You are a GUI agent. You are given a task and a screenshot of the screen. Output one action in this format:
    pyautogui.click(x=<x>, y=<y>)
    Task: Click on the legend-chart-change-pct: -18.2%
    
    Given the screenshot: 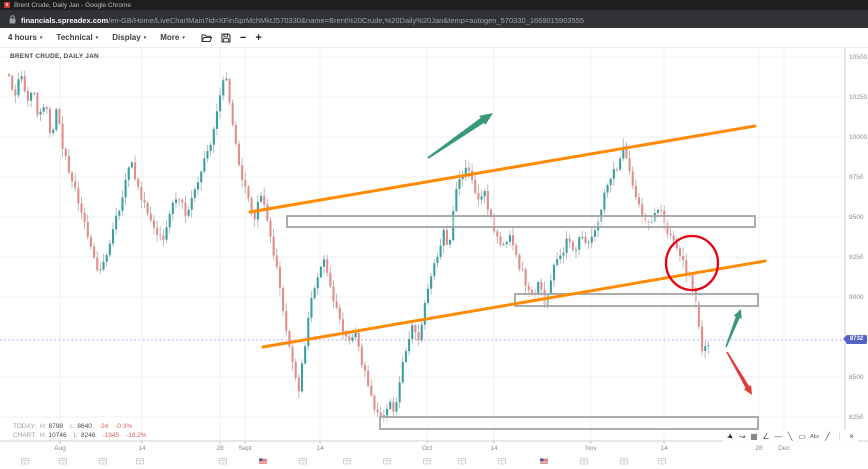 What is the action you would take?
    pyautogui.click(x=136, y=435)
    